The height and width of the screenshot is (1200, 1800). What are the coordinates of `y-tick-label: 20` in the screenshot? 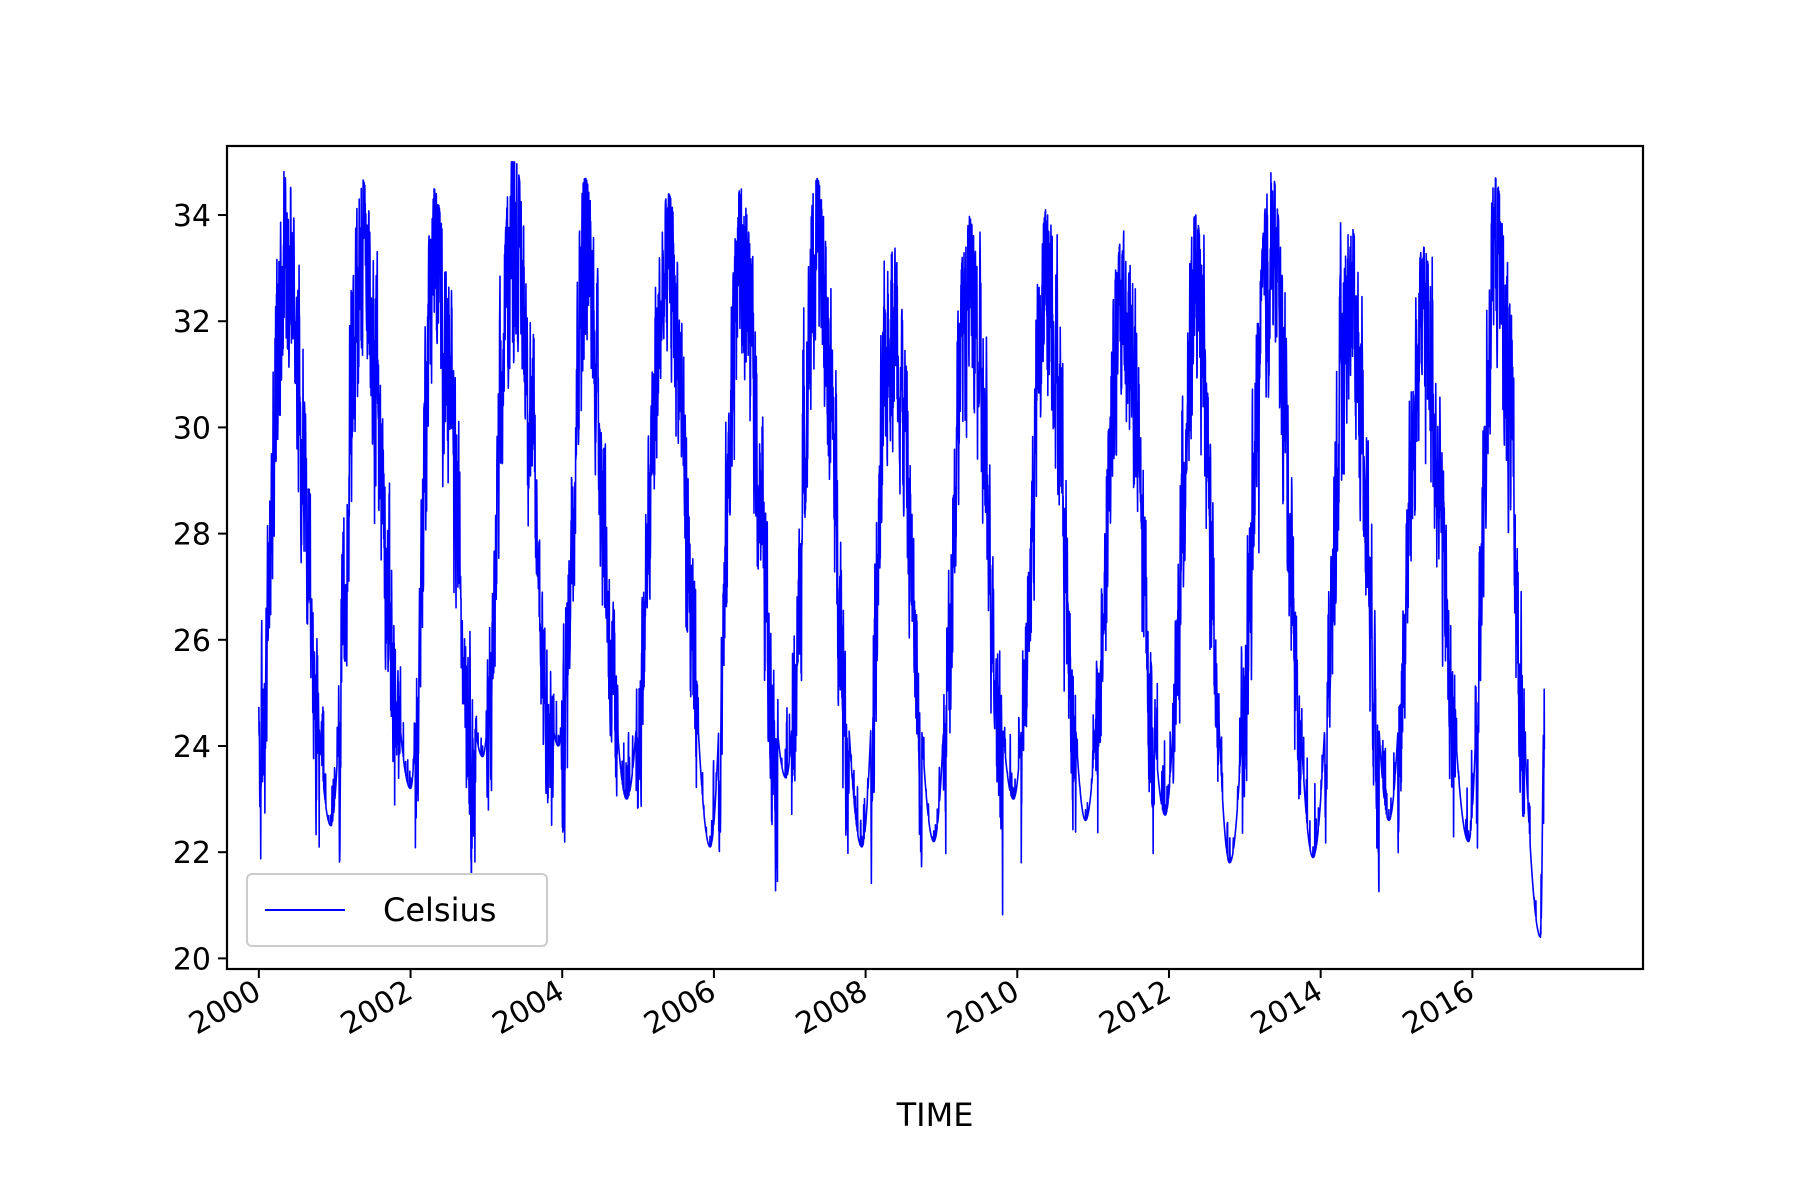 It's located at (192, 959).